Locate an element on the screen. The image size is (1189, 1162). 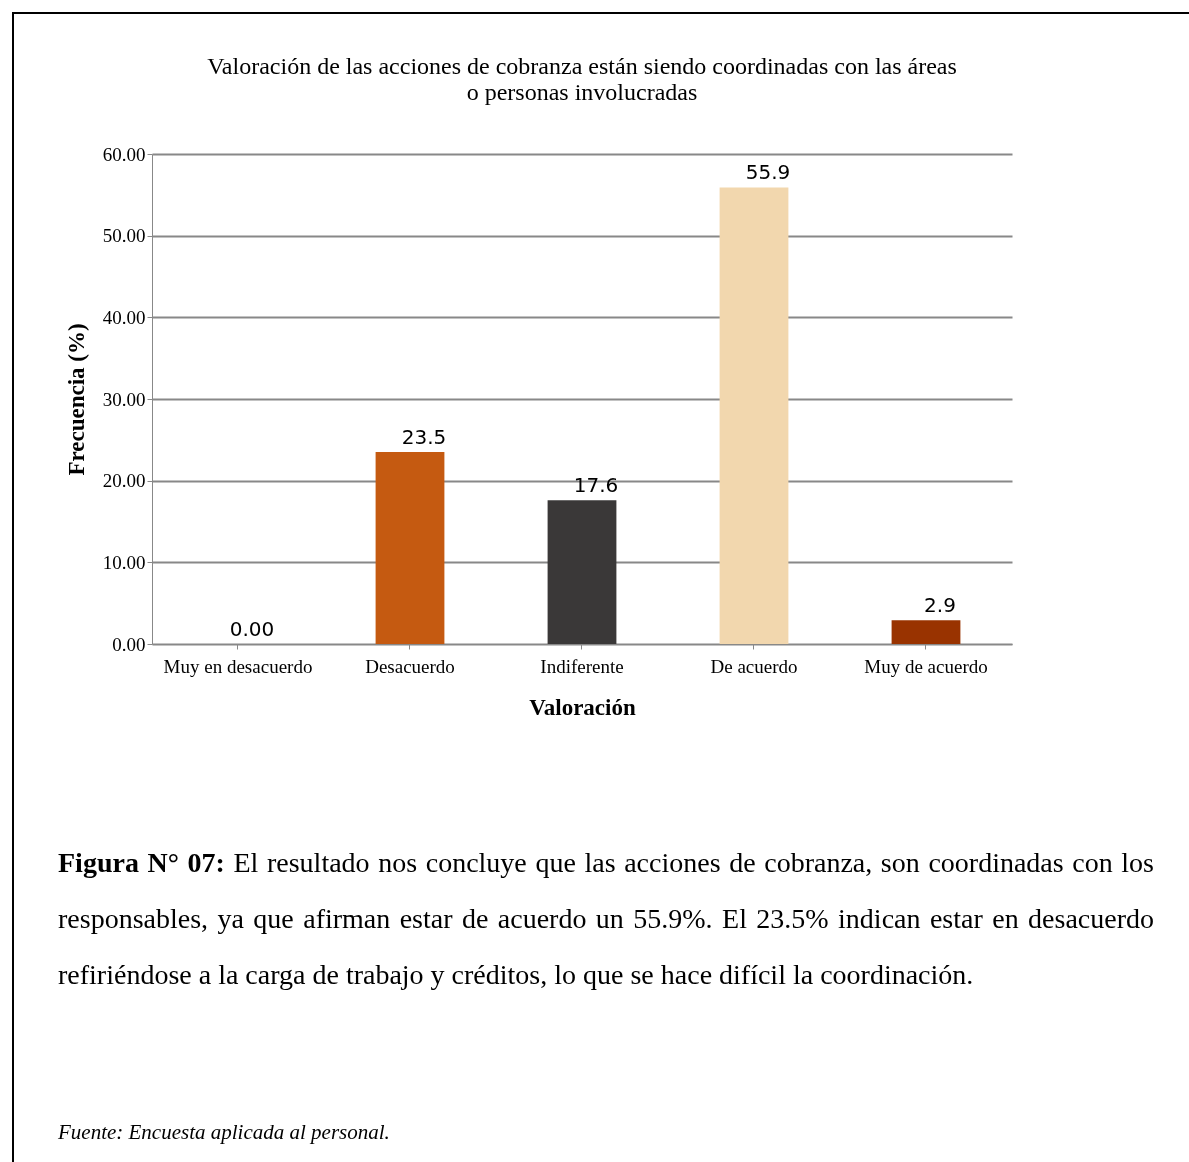
y-axis-title: Frecuencia (%) is located at coordinates (76, 399).